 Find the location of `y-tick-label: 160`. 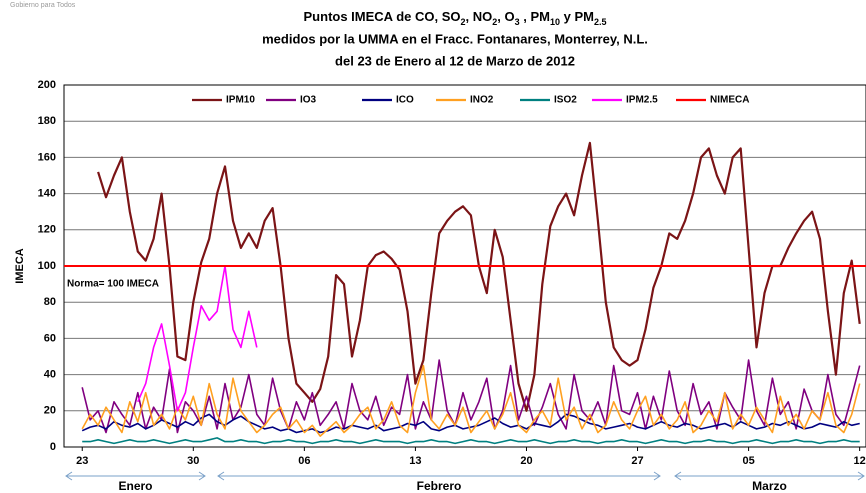

y-tick-label: 160 is located at coordinates (47, 157).